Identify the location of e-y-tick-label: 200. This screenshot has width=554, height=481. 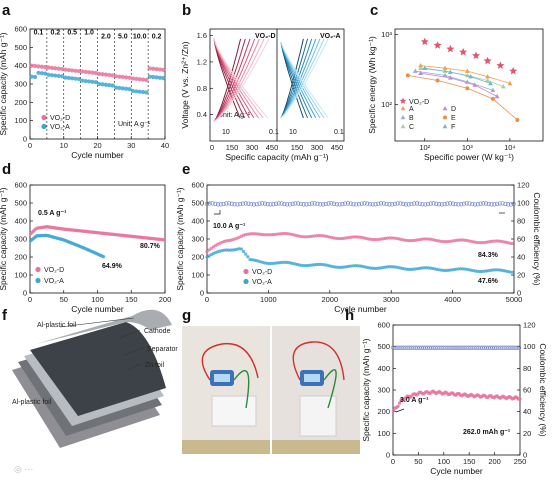
(197, 257).